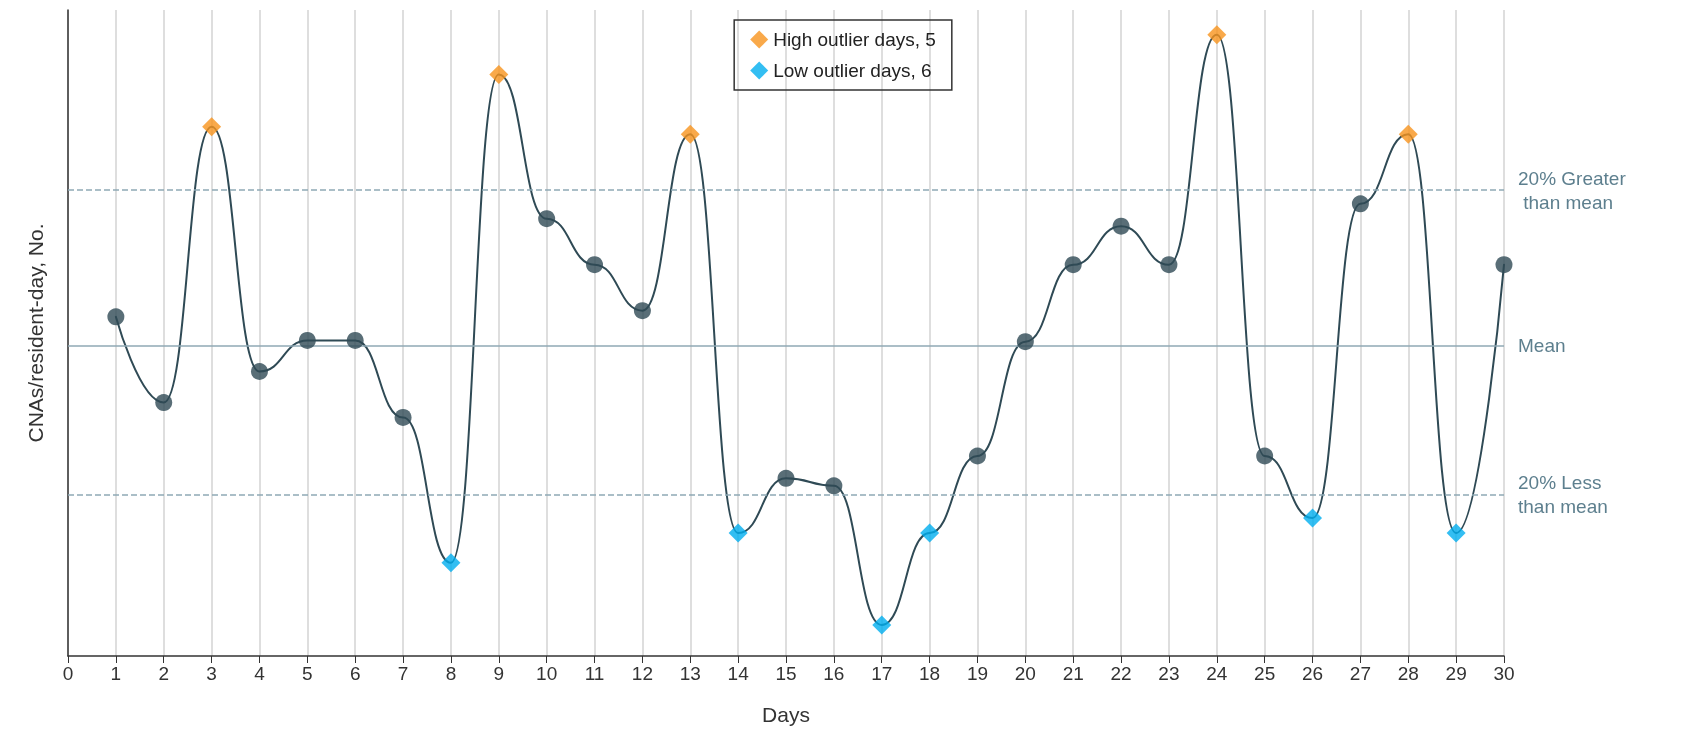  Describe the element at coordinates (786, 714) in the screenshot. I see `x-axis-title: Days` at that location.